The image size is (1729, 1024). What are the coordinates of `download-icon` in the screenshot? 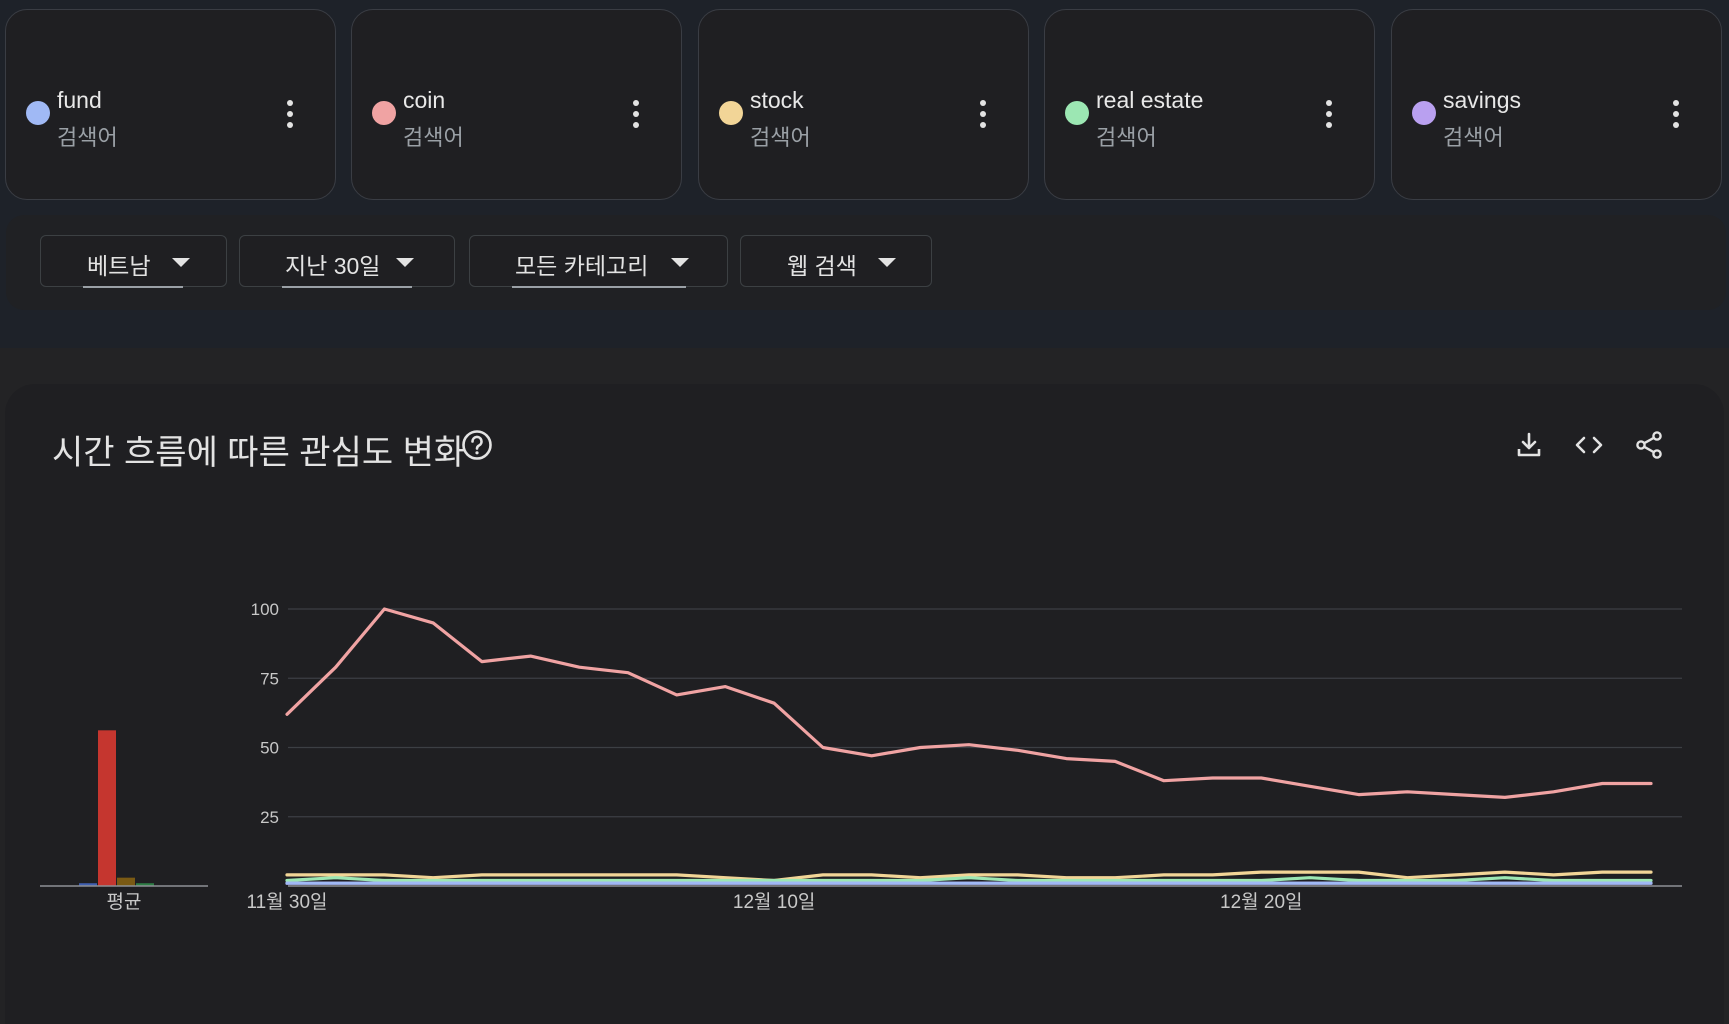 It's located at (1529, 445).